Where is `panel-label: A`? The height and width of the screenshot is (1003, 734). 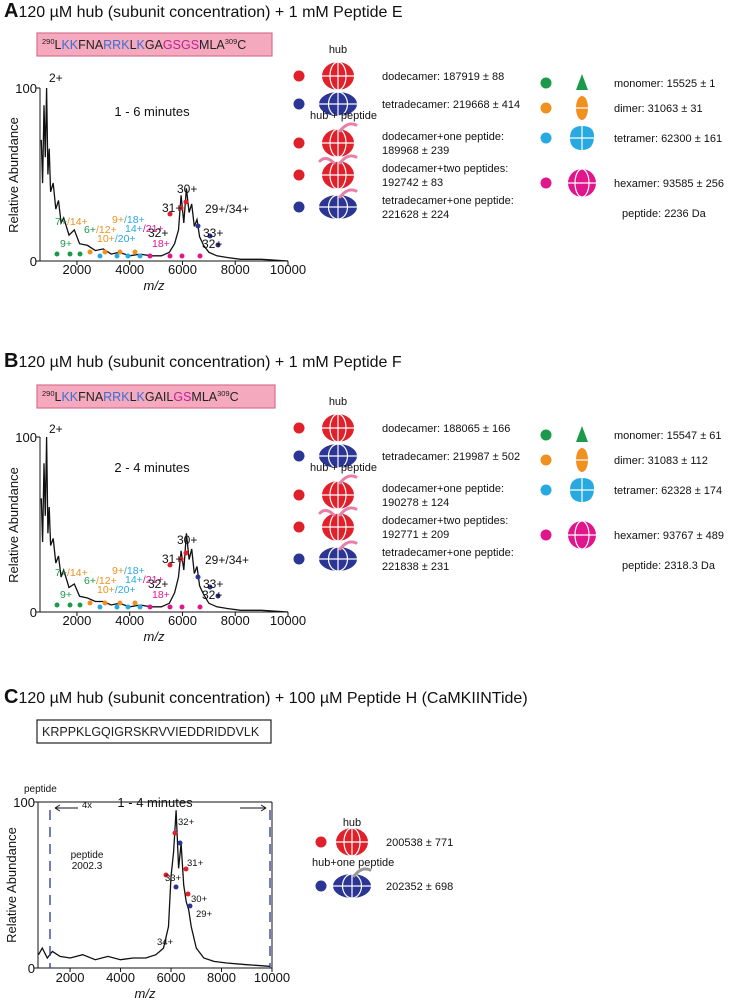 panel-label: A is located at coordinates (11, 11).